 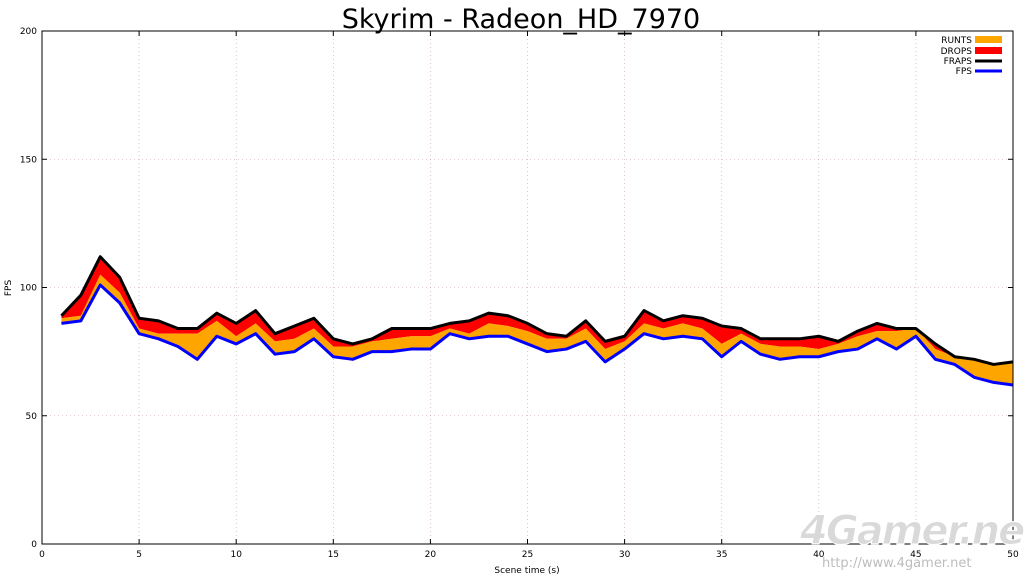 What do you see at coordinates (28, 32) in the screenshot?
I see `y-tick-label: 200` at bounding box center [28, 32].